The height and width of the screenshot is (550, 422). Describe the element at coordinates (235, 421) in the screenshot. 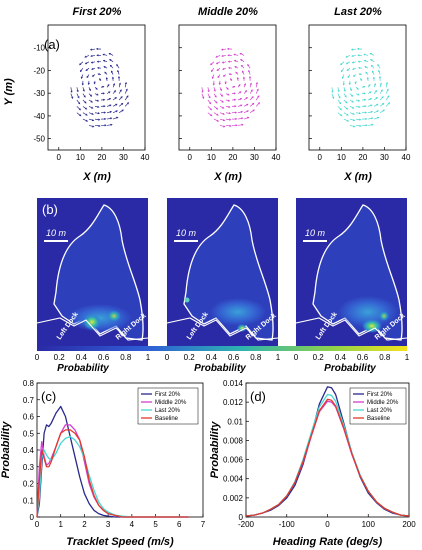

I see `y-tick-label: 0.01` at that location.